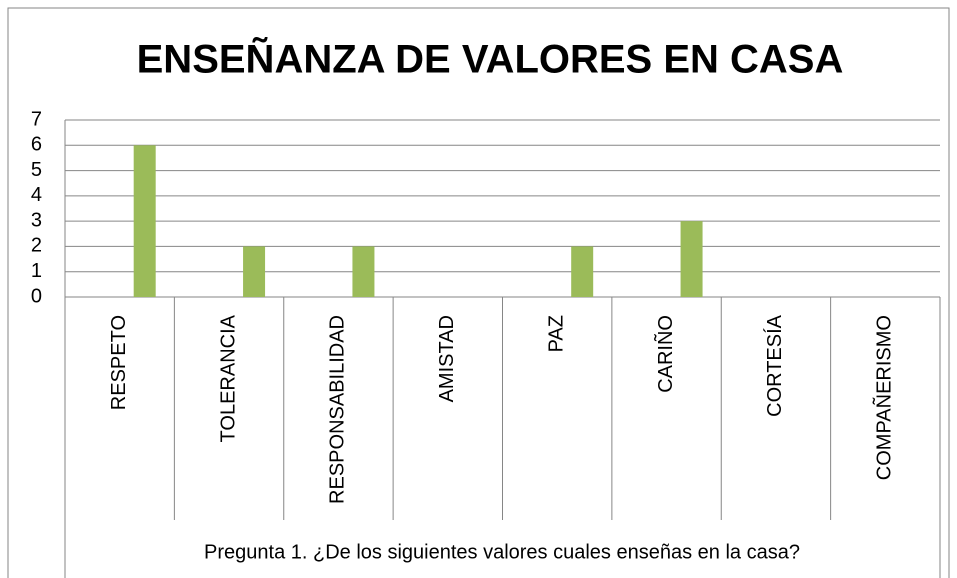 Image resolution: width=957 pixels, height=578 pixels. What do you see at coordinates (228, 378) in the screenshot?
I see `x-tick-label: TOLERANCIA` at bounding box center [228, 378].